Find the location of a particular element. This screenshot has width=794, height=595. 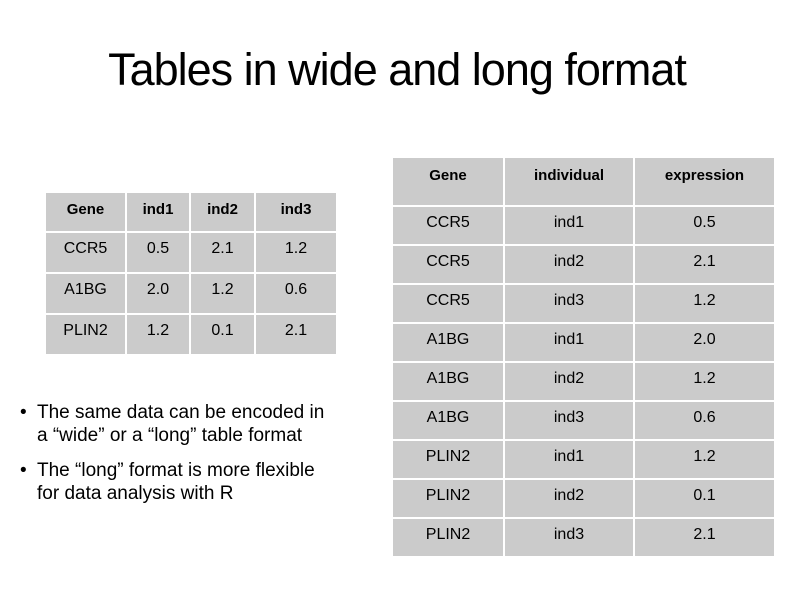

table-row: CCR5 ind1 0.5 is located at coordinates (583, 225).